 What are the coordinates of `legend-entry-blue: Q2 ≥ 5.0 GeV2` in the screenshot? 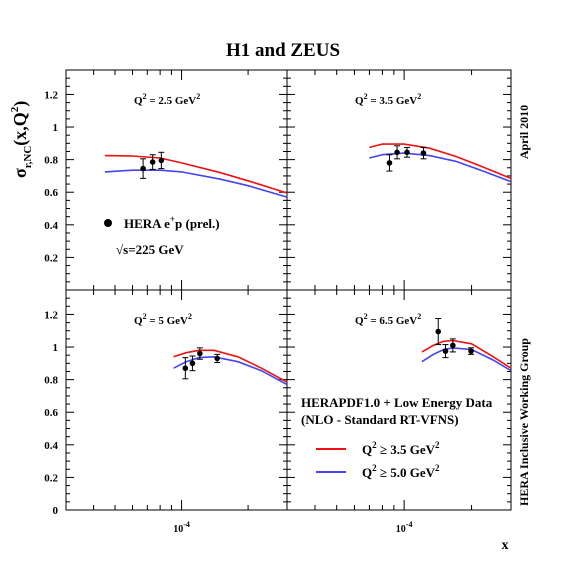 It's located at (401, 471).